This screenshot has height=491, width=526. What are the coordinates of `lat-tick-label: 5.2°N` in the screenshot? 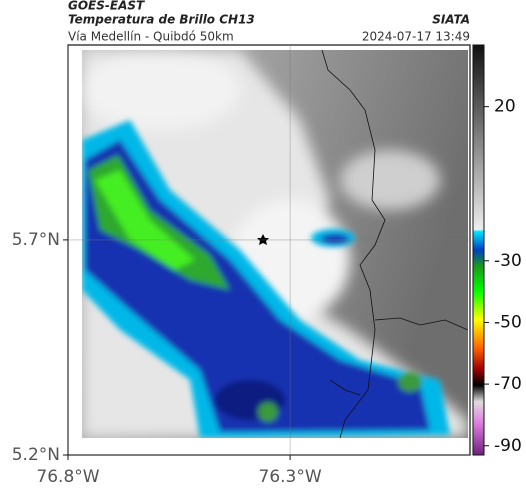 It's located at (36, 455).